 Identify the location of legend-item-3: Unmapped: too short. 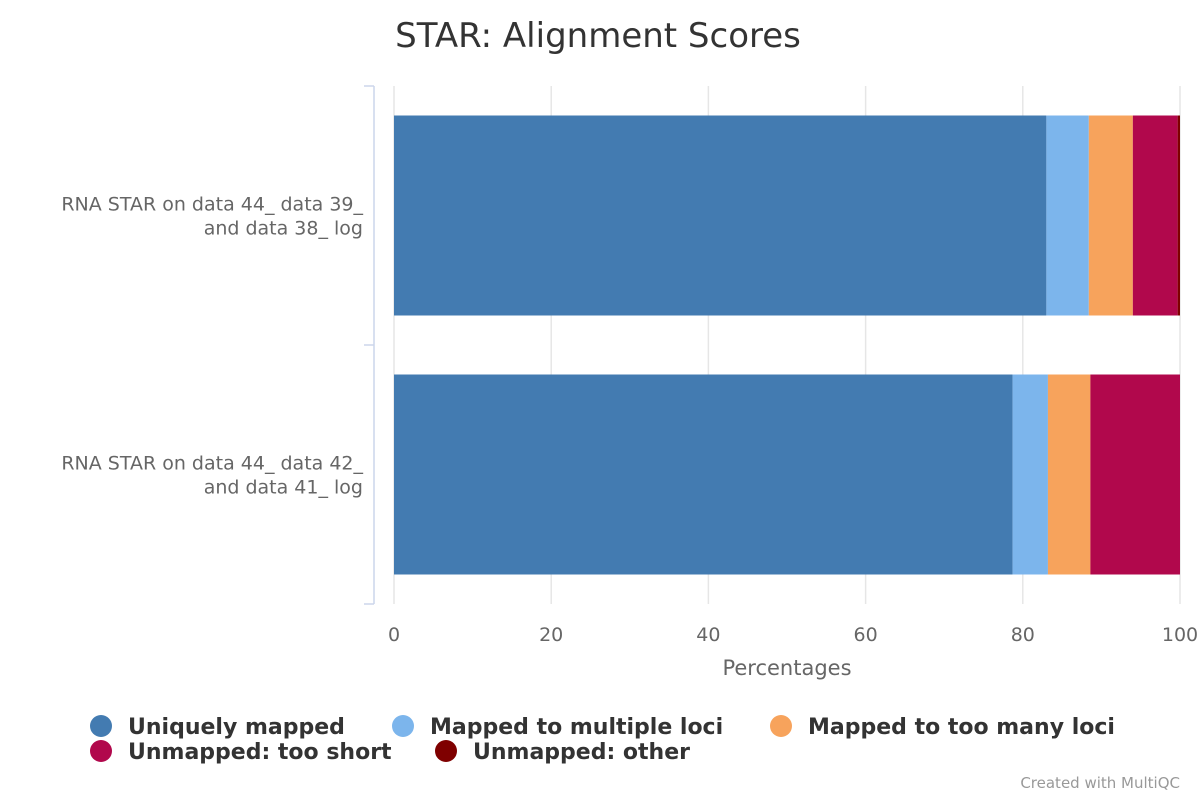
(241, 752).